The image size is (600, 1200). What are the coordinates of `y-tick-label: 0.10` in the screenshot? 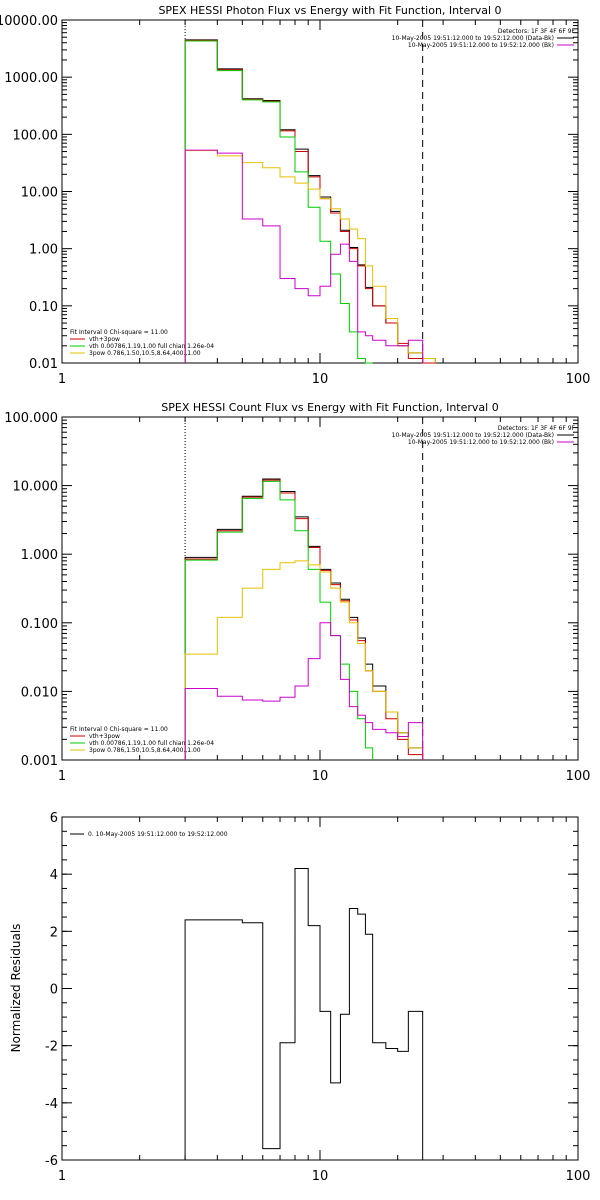 It's located at (43, 307).